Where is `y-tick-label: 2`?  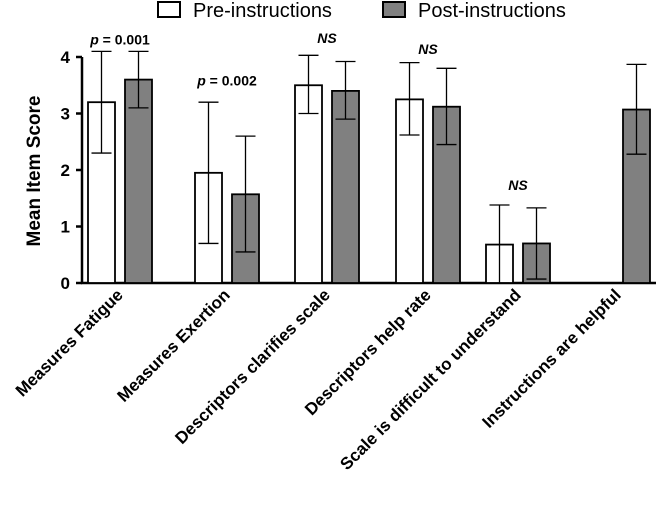
y-tick-label: 2 is located at coordinates (65, 170).